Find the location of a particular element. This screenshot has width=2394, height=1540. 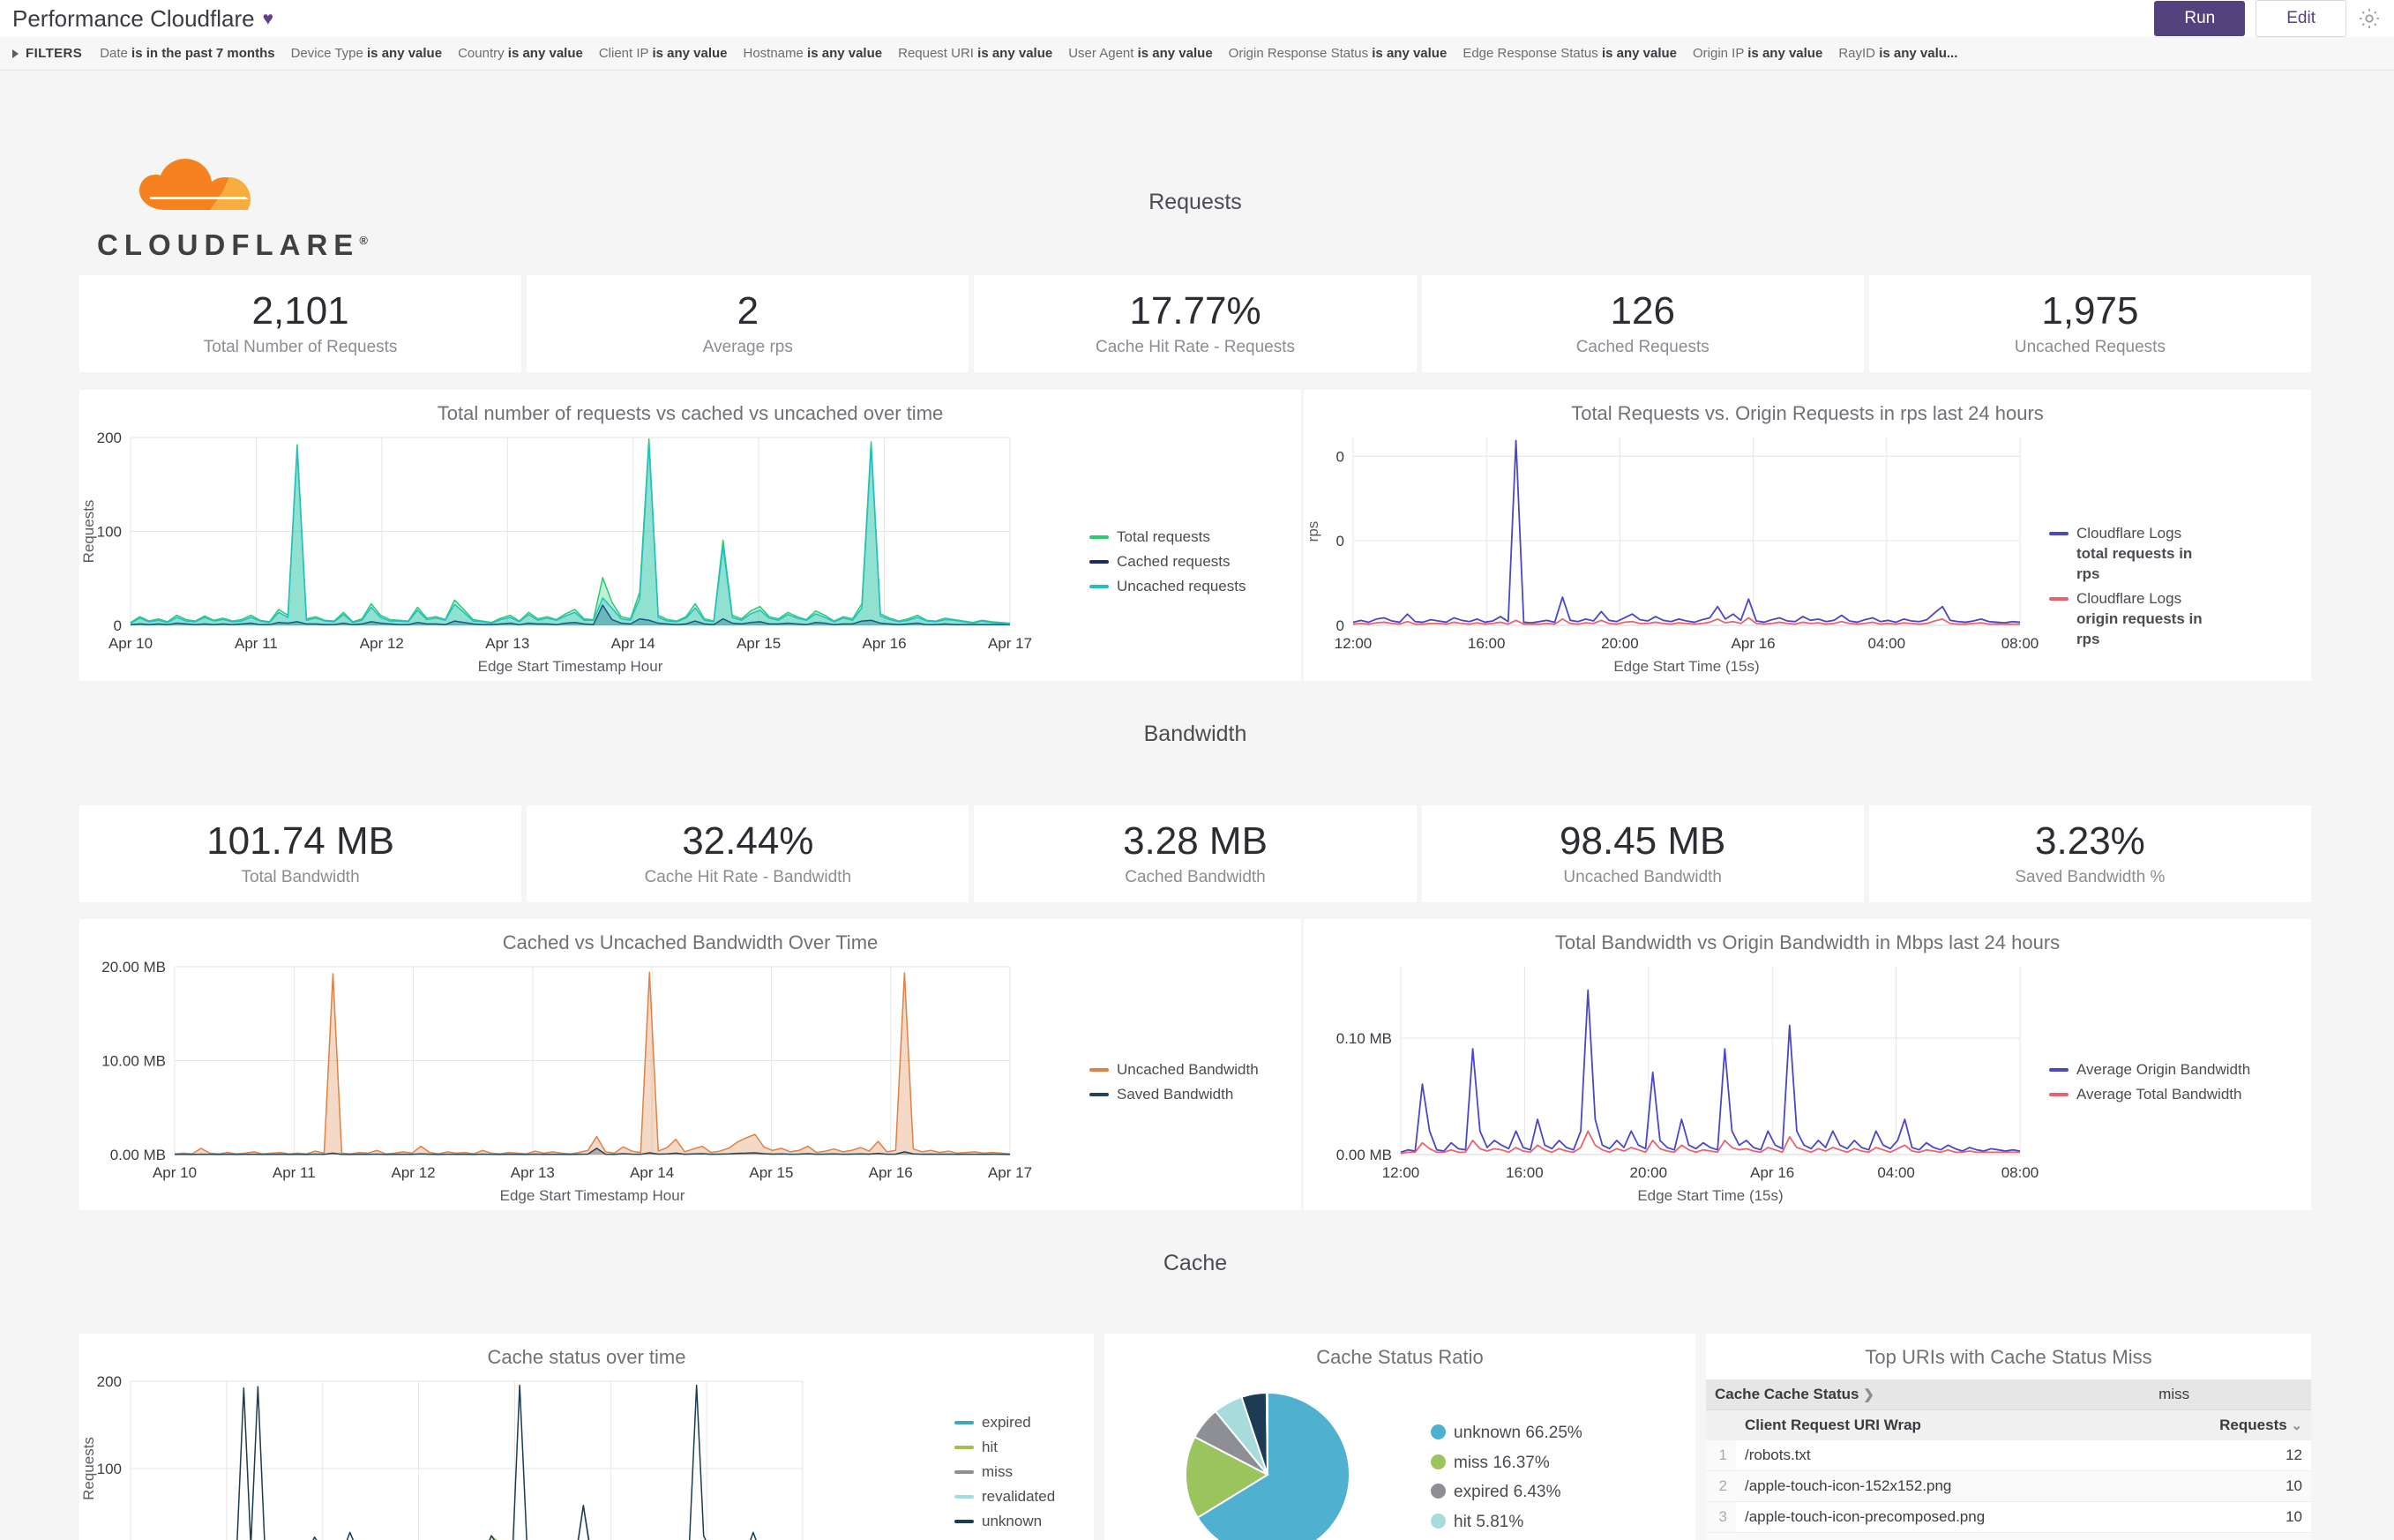

filter-edge-response-status: Edge Response Status is any value is located at coordinates (1570, 53).